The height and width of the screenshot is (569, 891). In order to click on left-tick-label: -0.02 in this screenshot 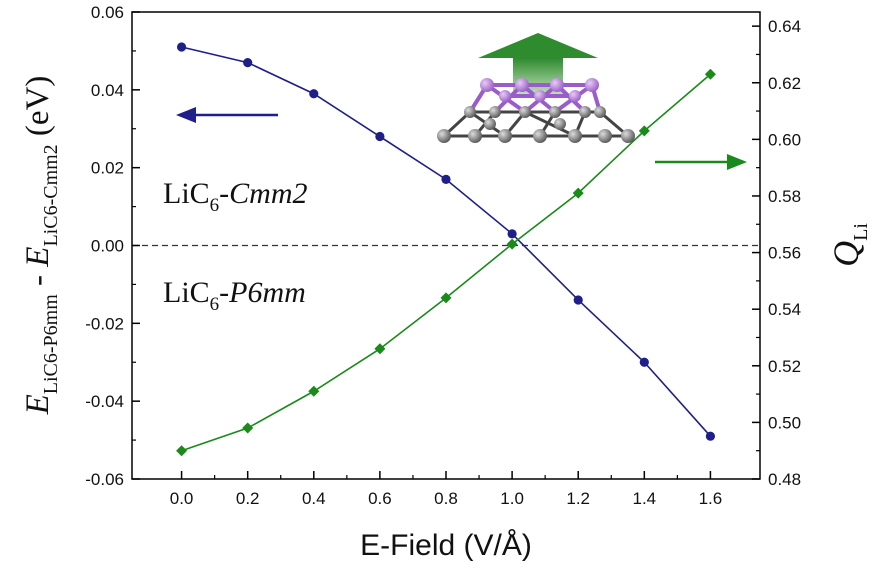, I will do `click(104, 323)`.